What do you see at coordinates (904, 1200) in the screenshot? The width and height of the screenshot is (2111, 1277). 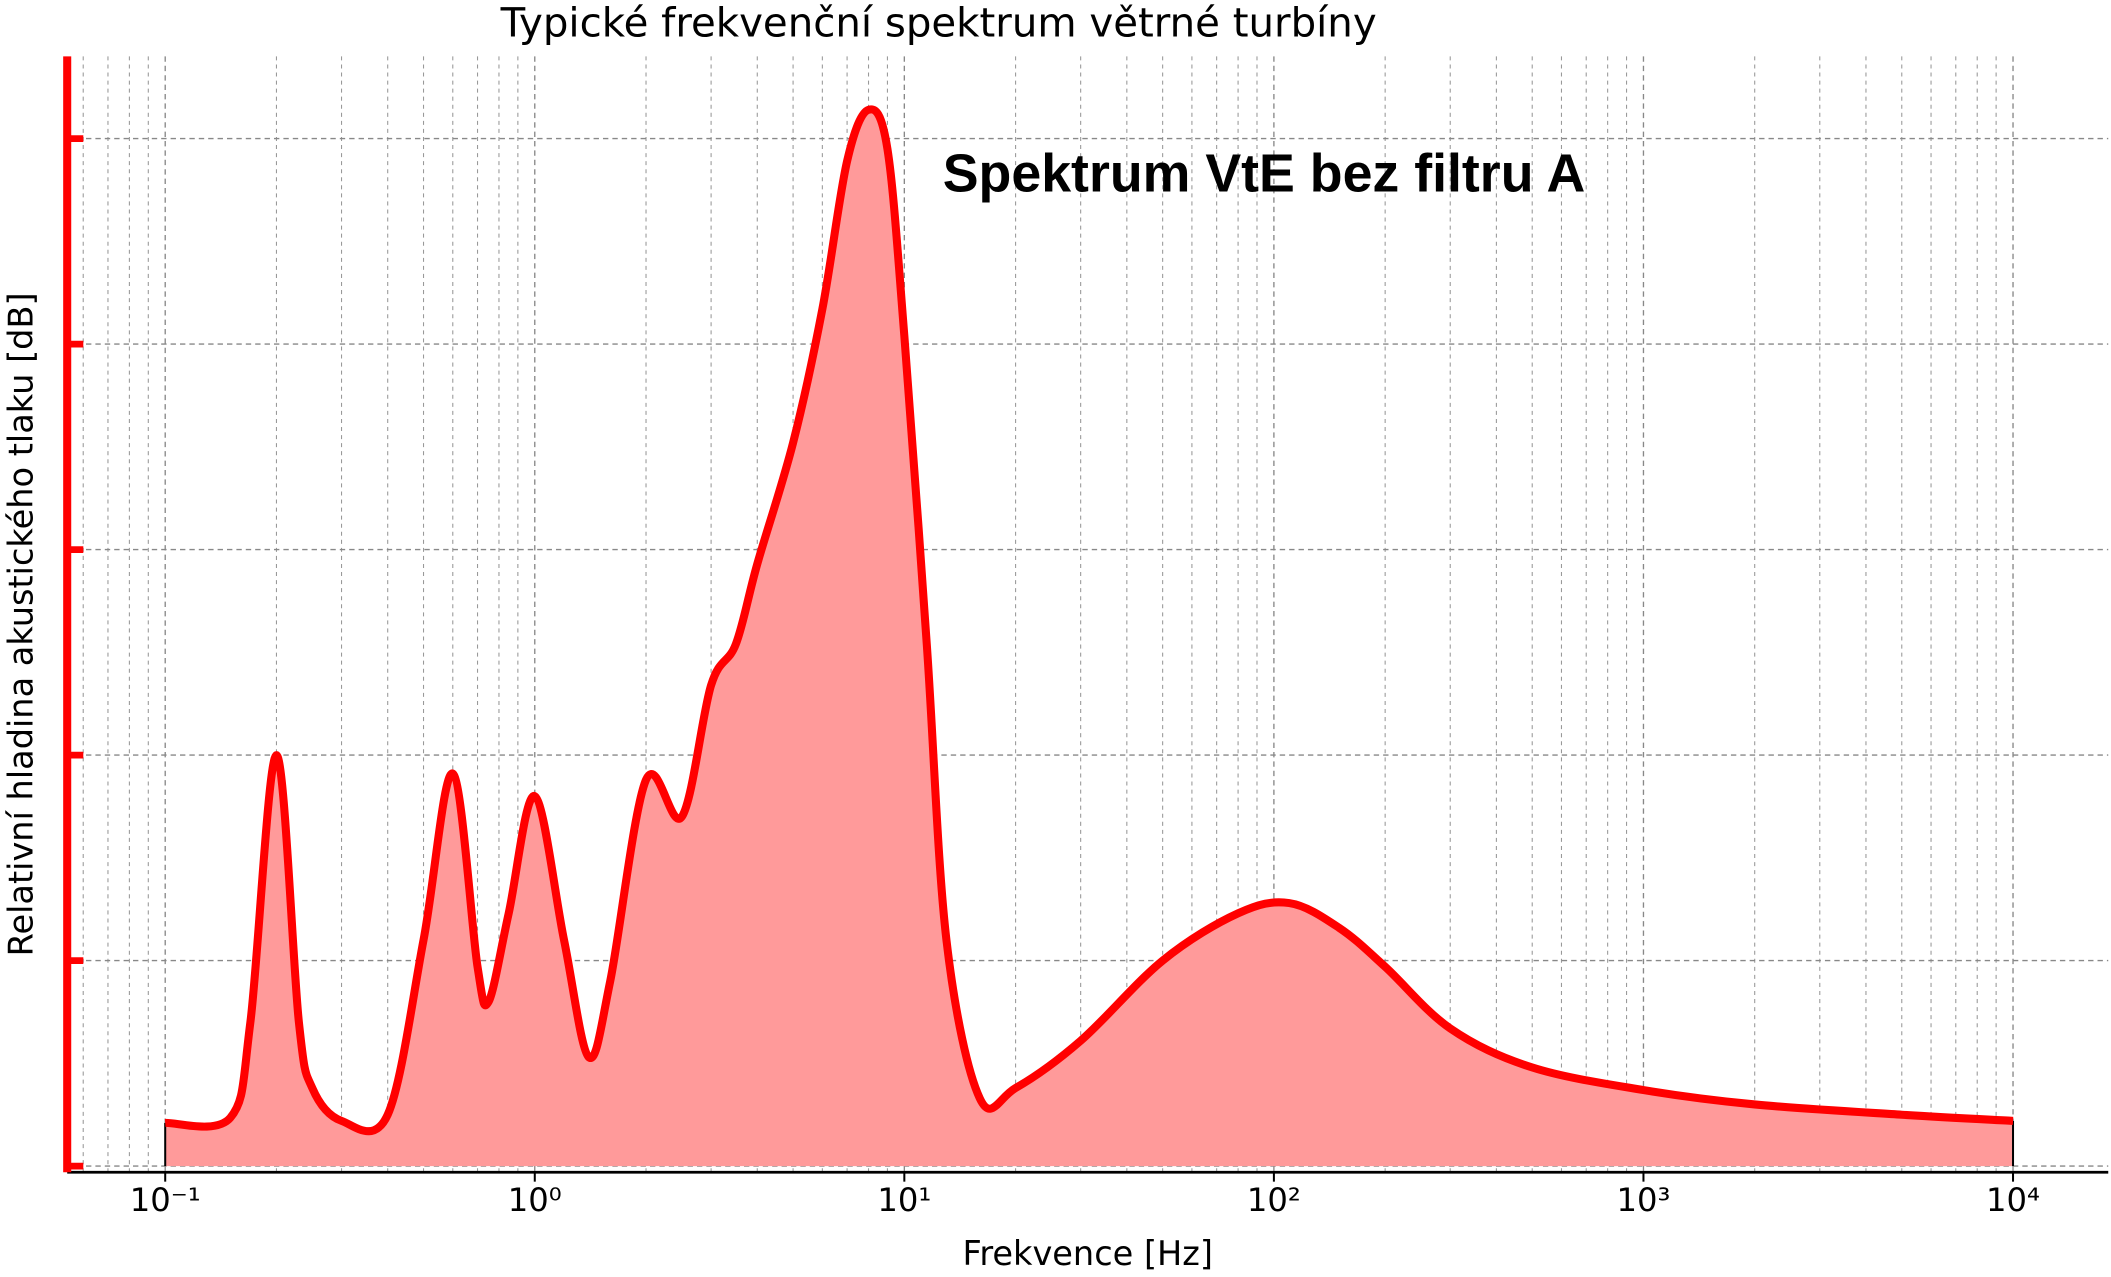 I see `x-tick-label: 10¹` at bounding box center [904, 1200].